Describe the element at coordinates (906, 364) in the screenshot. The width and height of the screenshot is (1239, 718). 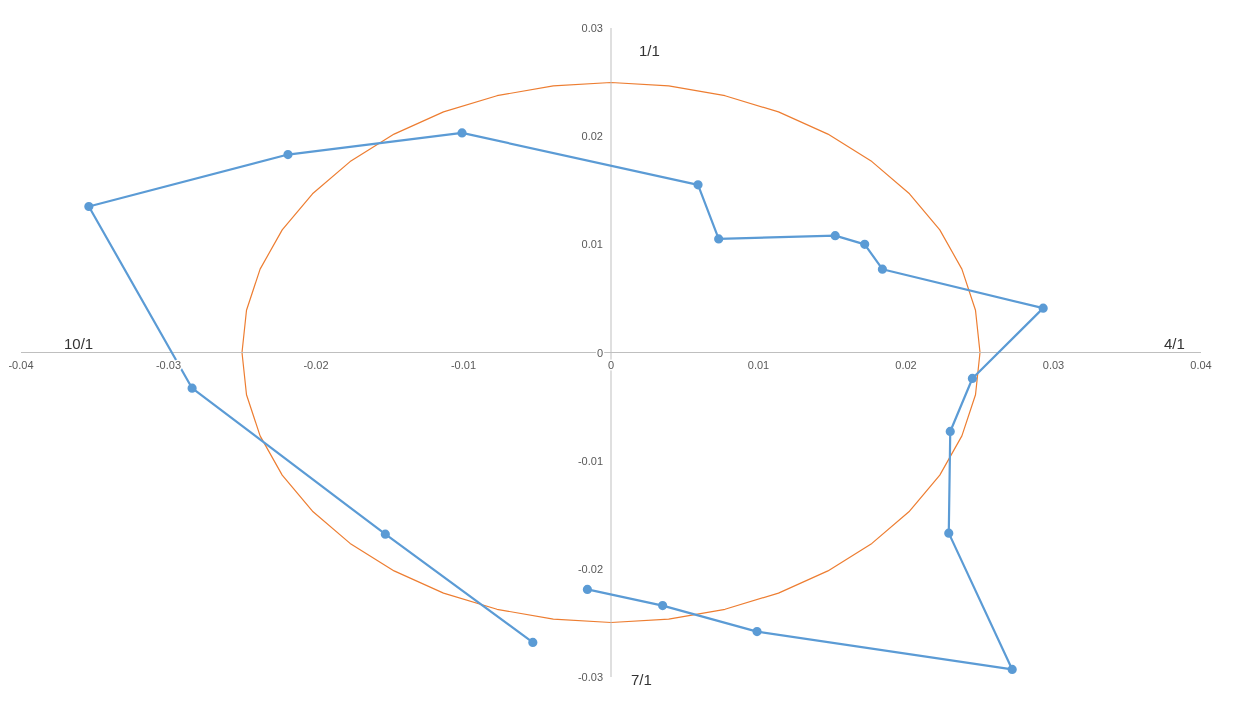
I see `x-tick-label: 0.02` at that location.